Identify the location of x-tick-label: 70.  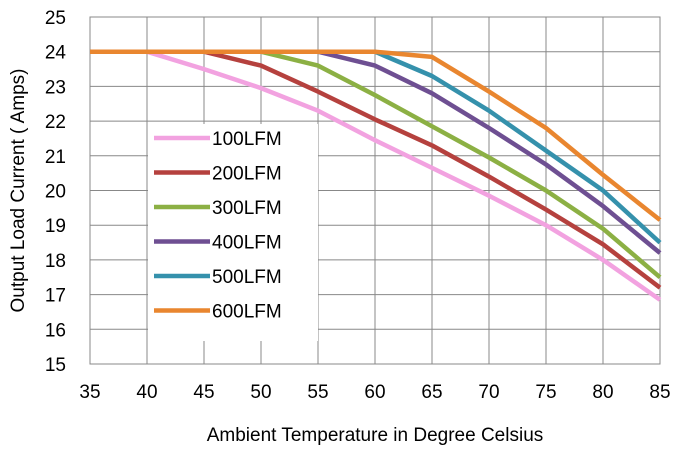
(488, 392).